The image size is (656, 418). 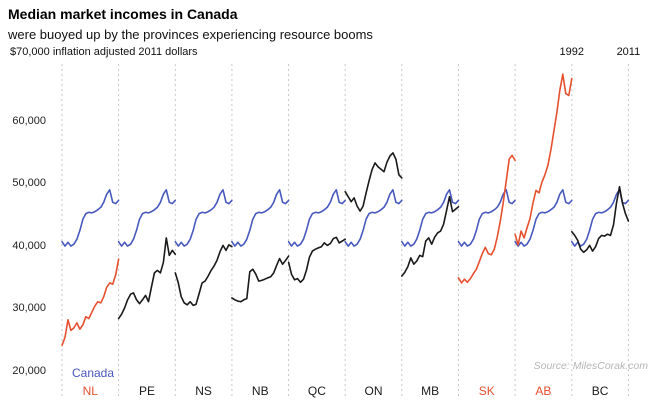 I want to click on panel-label-mb: MB, so click(x=430, y=391).